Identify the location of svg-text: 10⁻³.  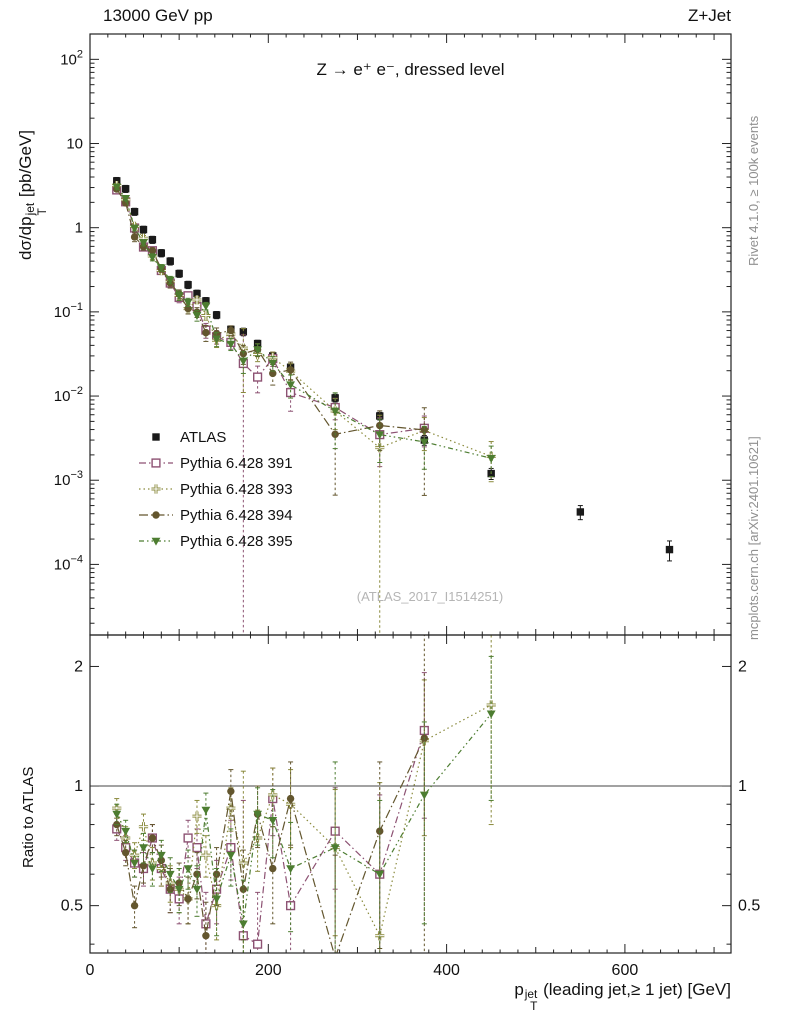
(68, 479).